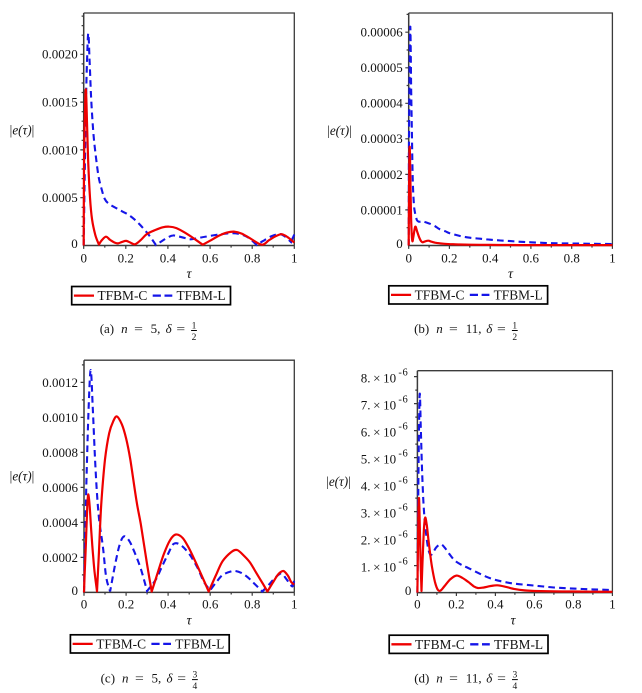  What do you see at coordinates (108, 677) in the screenshot?
I see `svg-text: (c)` at bounding box center [108, 677].